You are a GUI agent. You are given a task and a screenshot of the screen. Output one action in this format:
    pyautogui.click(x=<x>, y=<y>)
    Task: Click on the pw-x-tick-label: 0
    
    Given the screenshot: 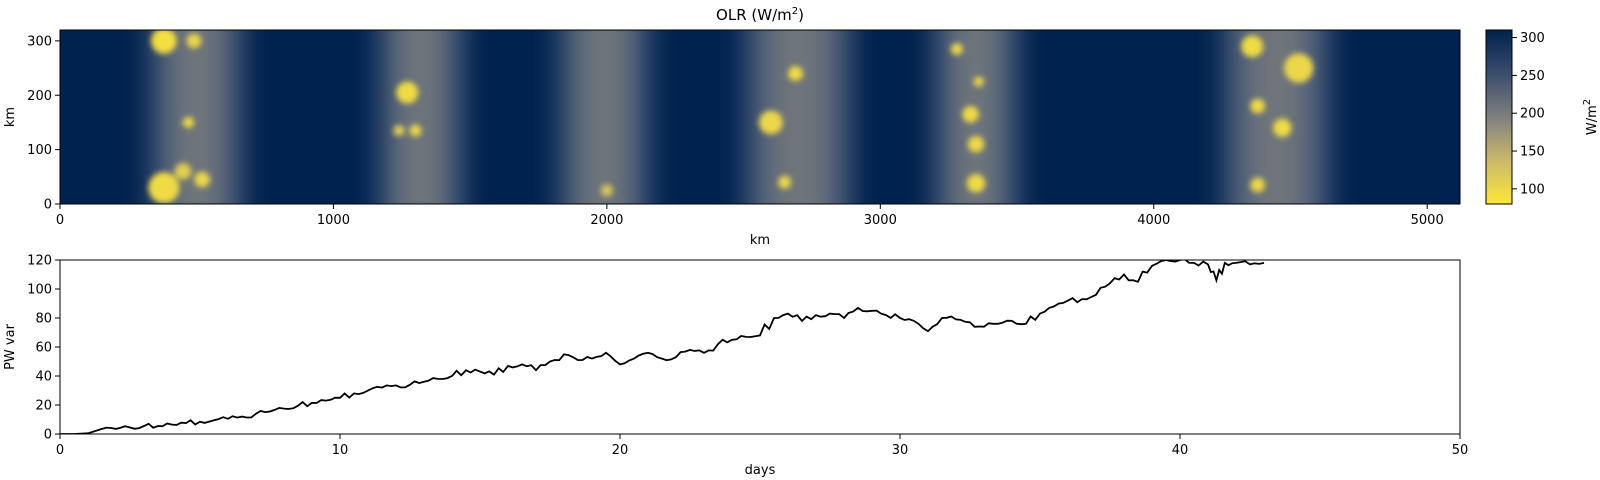 What is the action you would take?
    pyautogui.click(x=60, y=450)
    